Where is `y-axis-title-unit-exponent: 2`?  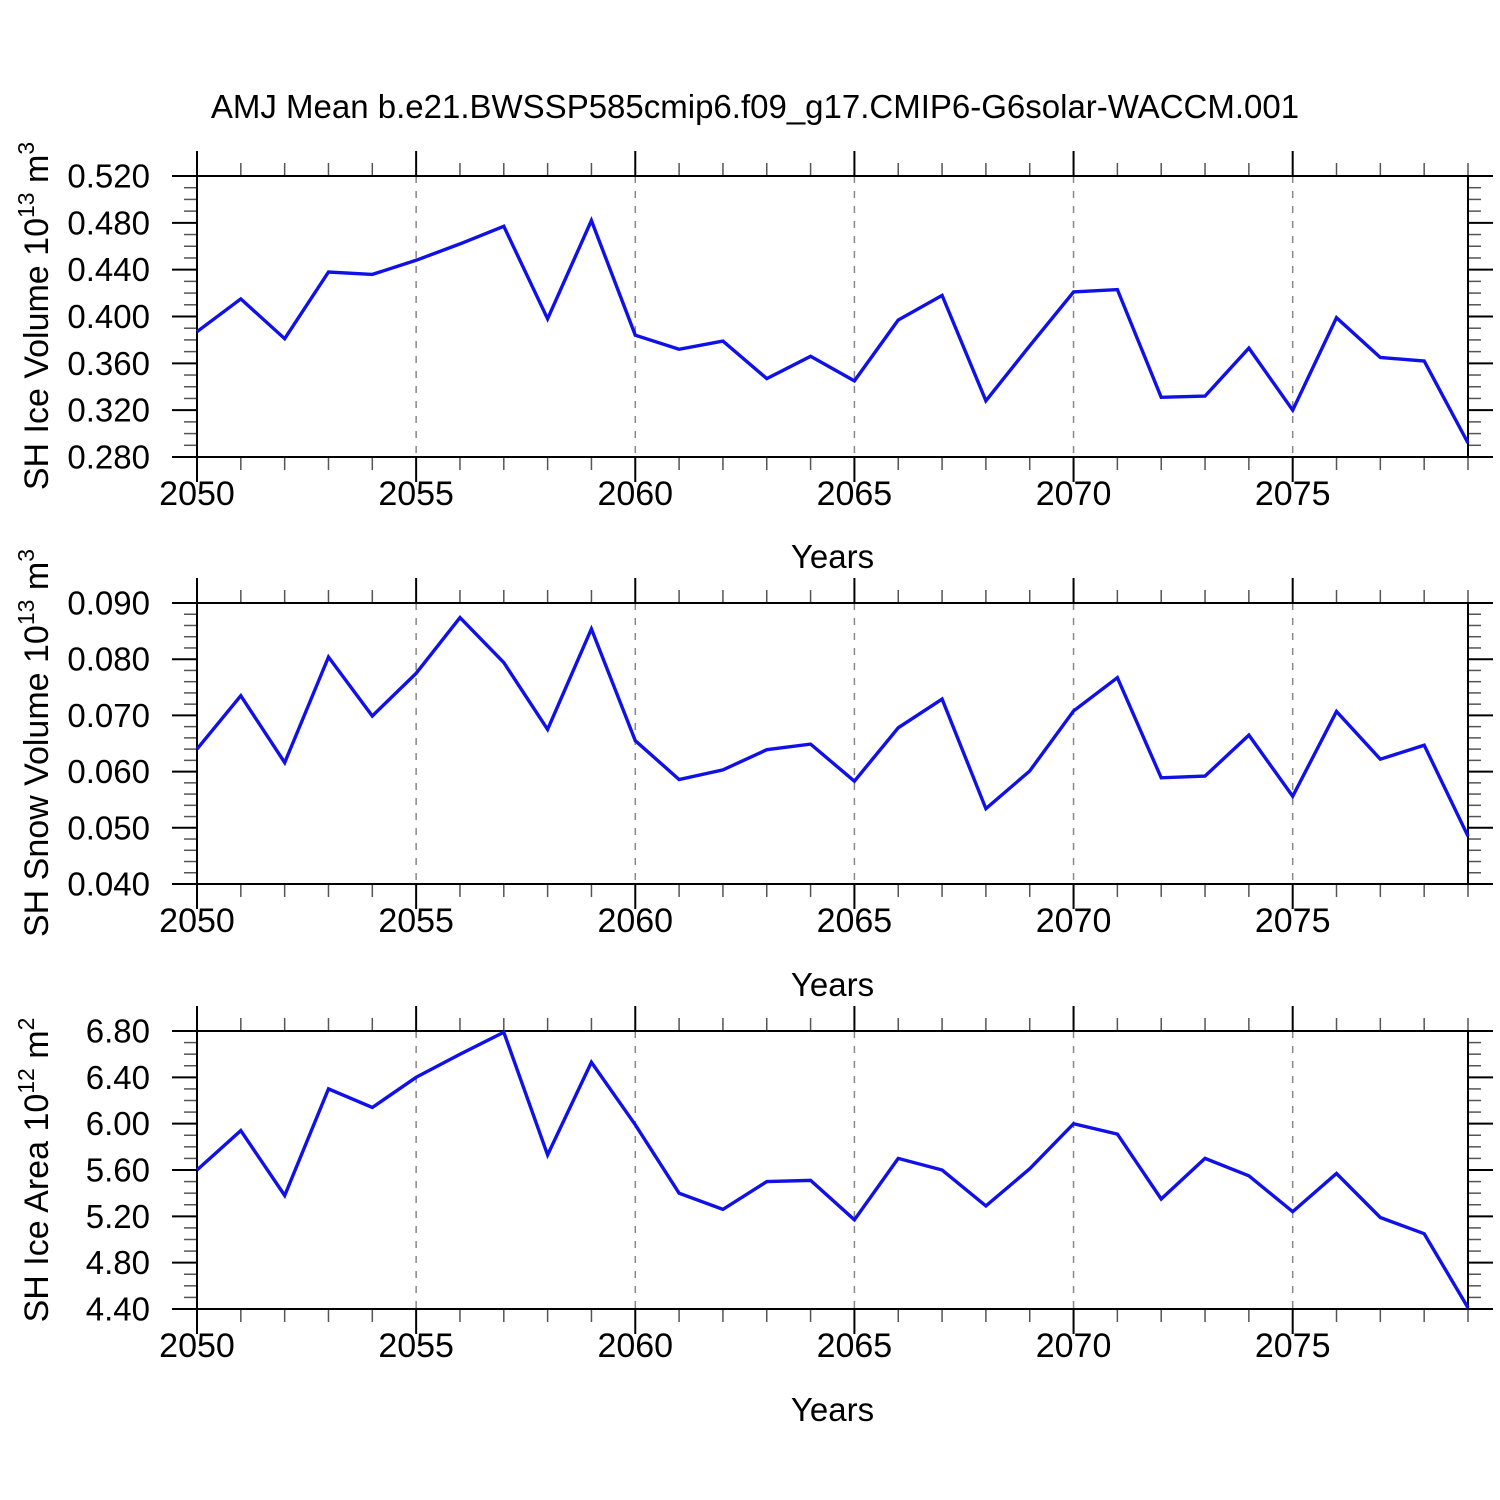
y-axis-title-unit-exponent: 2 is located at coordinates (25, 1024).